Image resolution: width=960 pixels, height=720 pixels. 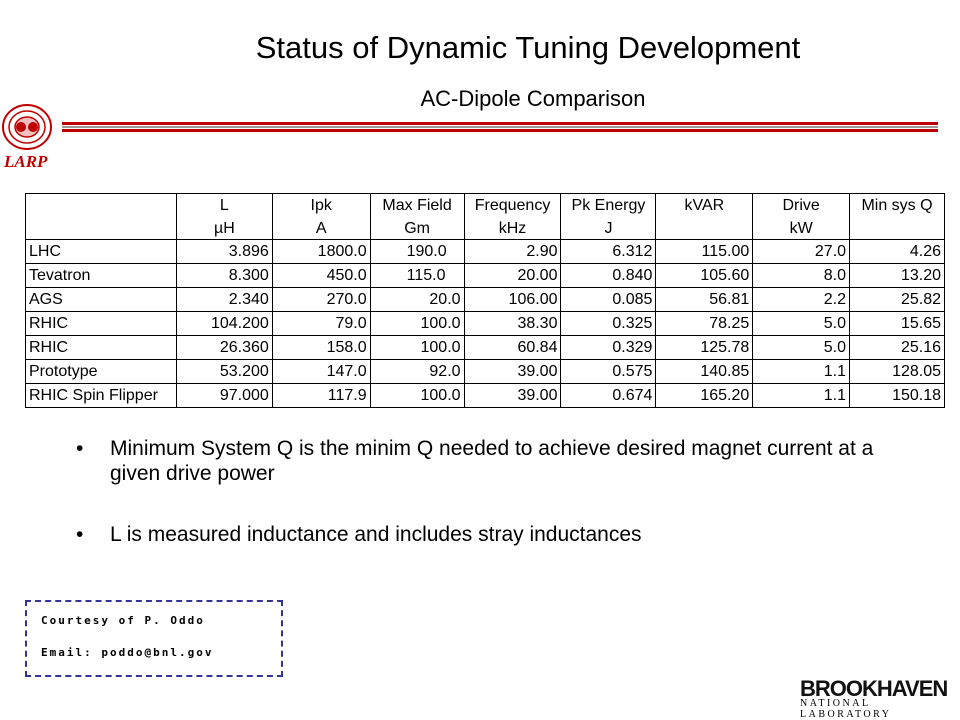 I want to click on table-cell: 60.84, so click(x=512, y=347).